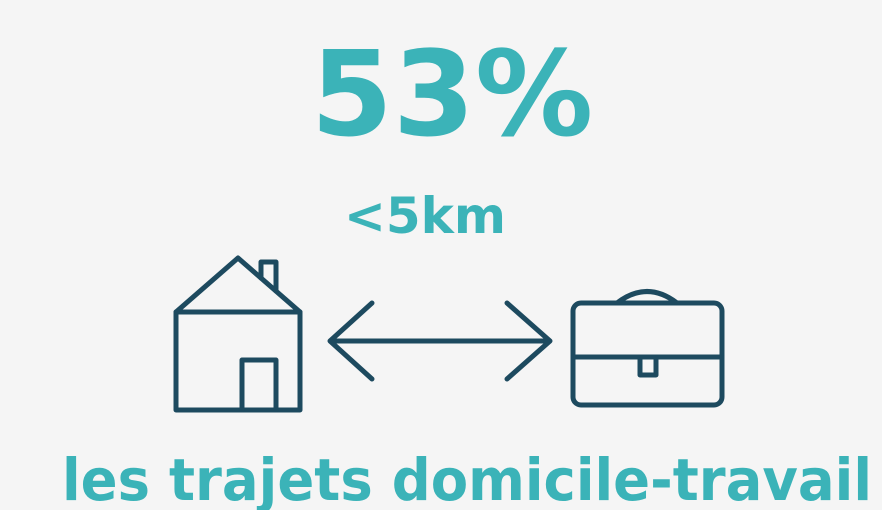 This screenshot has height=510, width=882. Describe the element at coordinates (647, 348) in the screenshot. I see `briefcase-icon` at that location.